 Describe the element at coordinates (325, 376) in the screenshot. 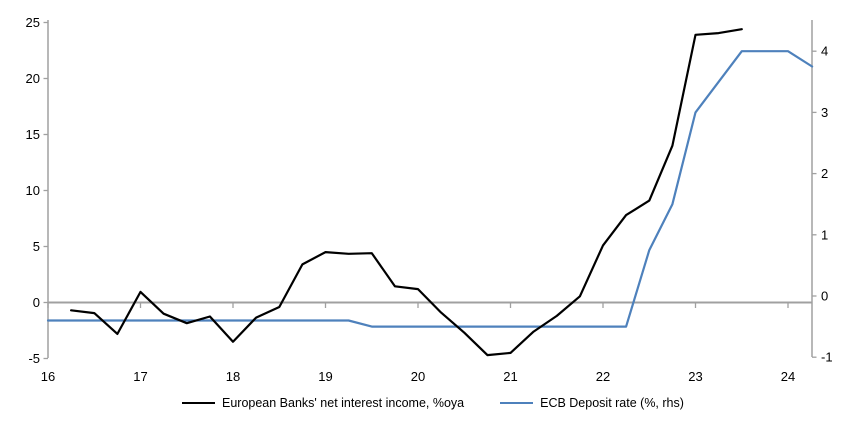

I see `x-axis-tick-label: 19` at that location.